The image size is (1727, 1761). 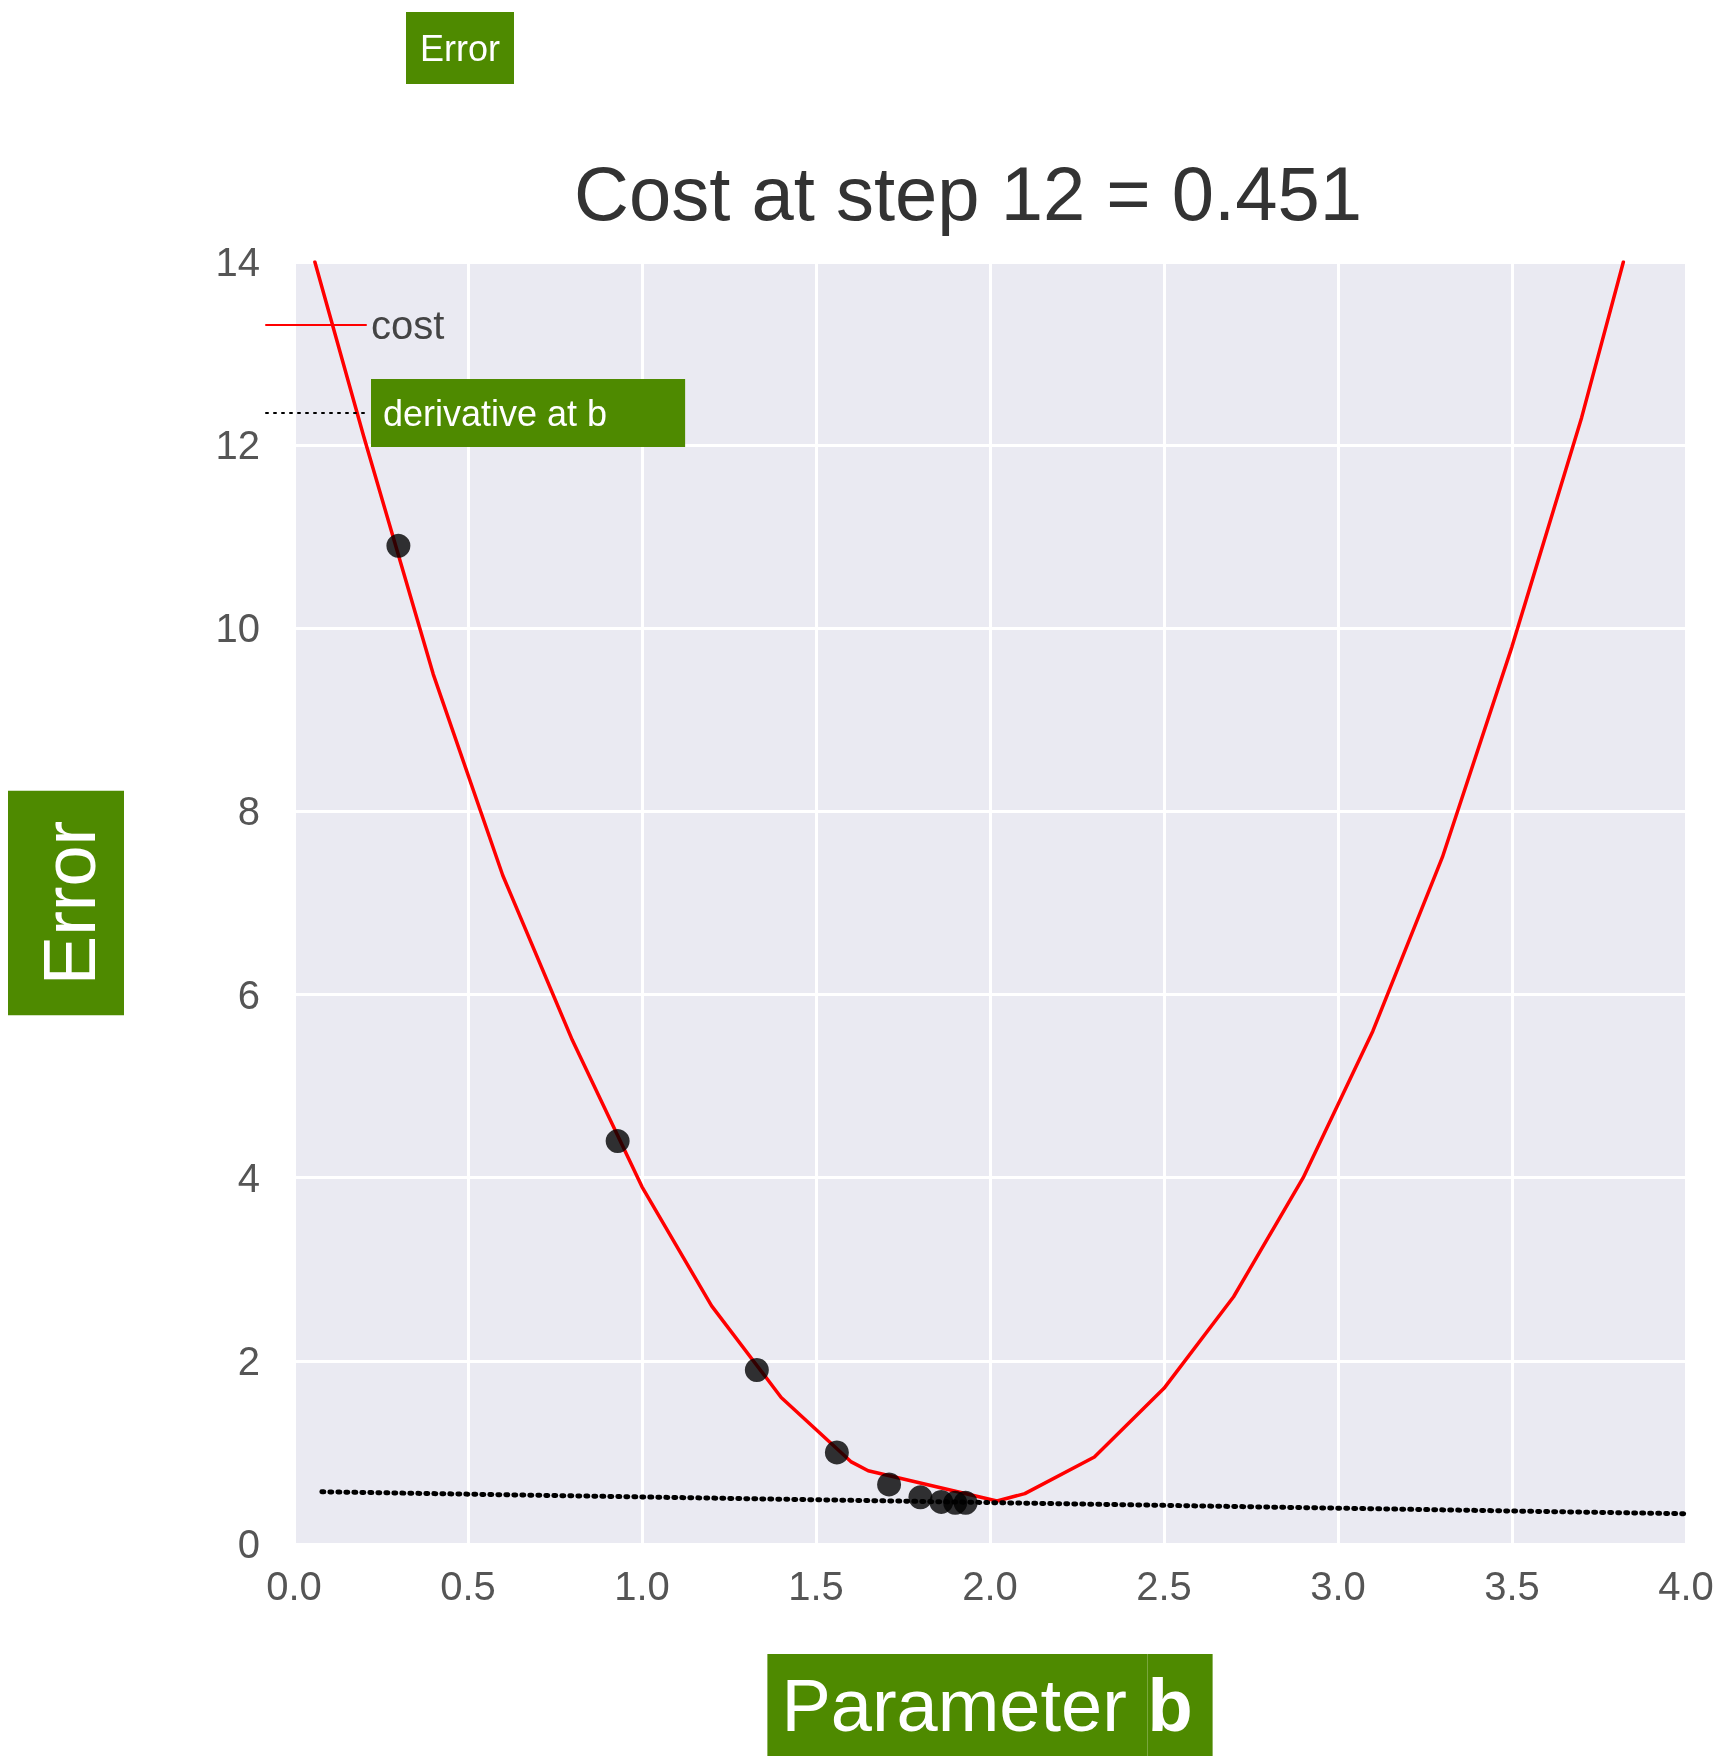 I want to click on y-tick-label: 8, so click(x=248, y=811).